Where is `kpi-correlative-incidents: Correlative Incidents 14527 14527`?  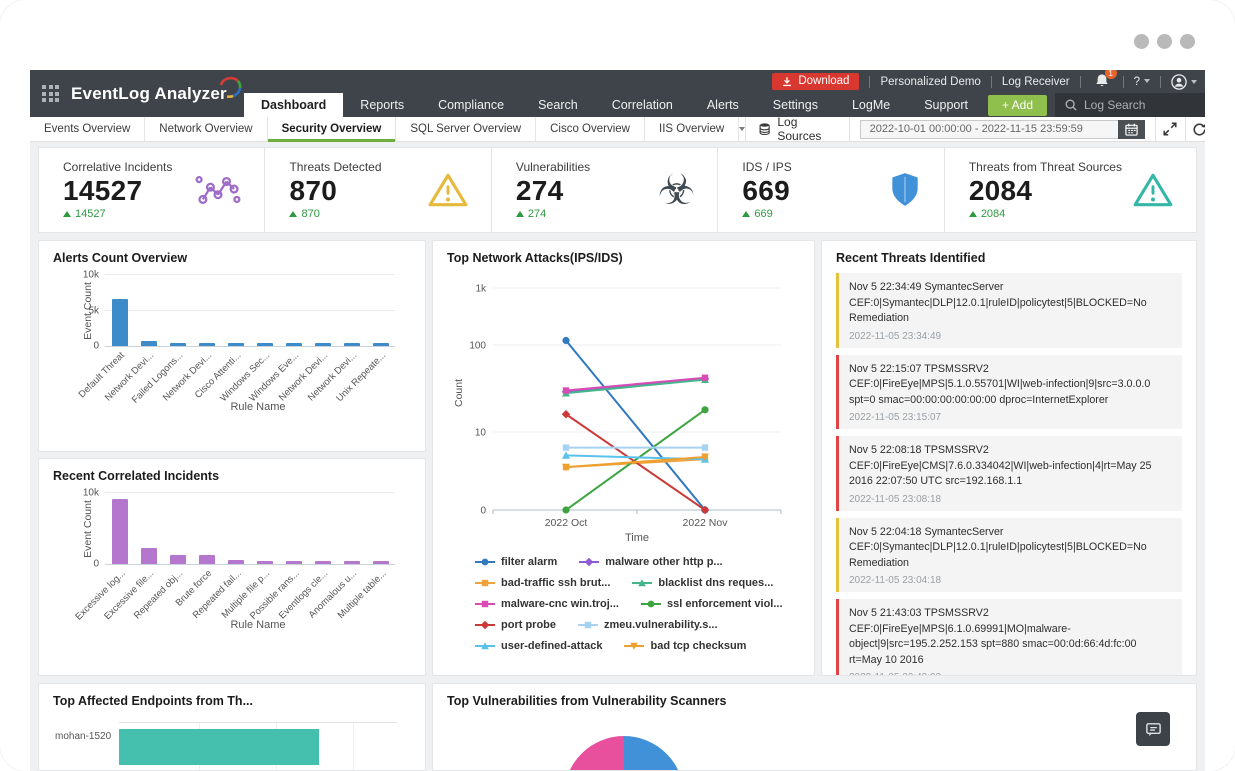 kpi-correlative-incidents: Correlative Incidents 14527 14527 is located at coordinates (152, 190).